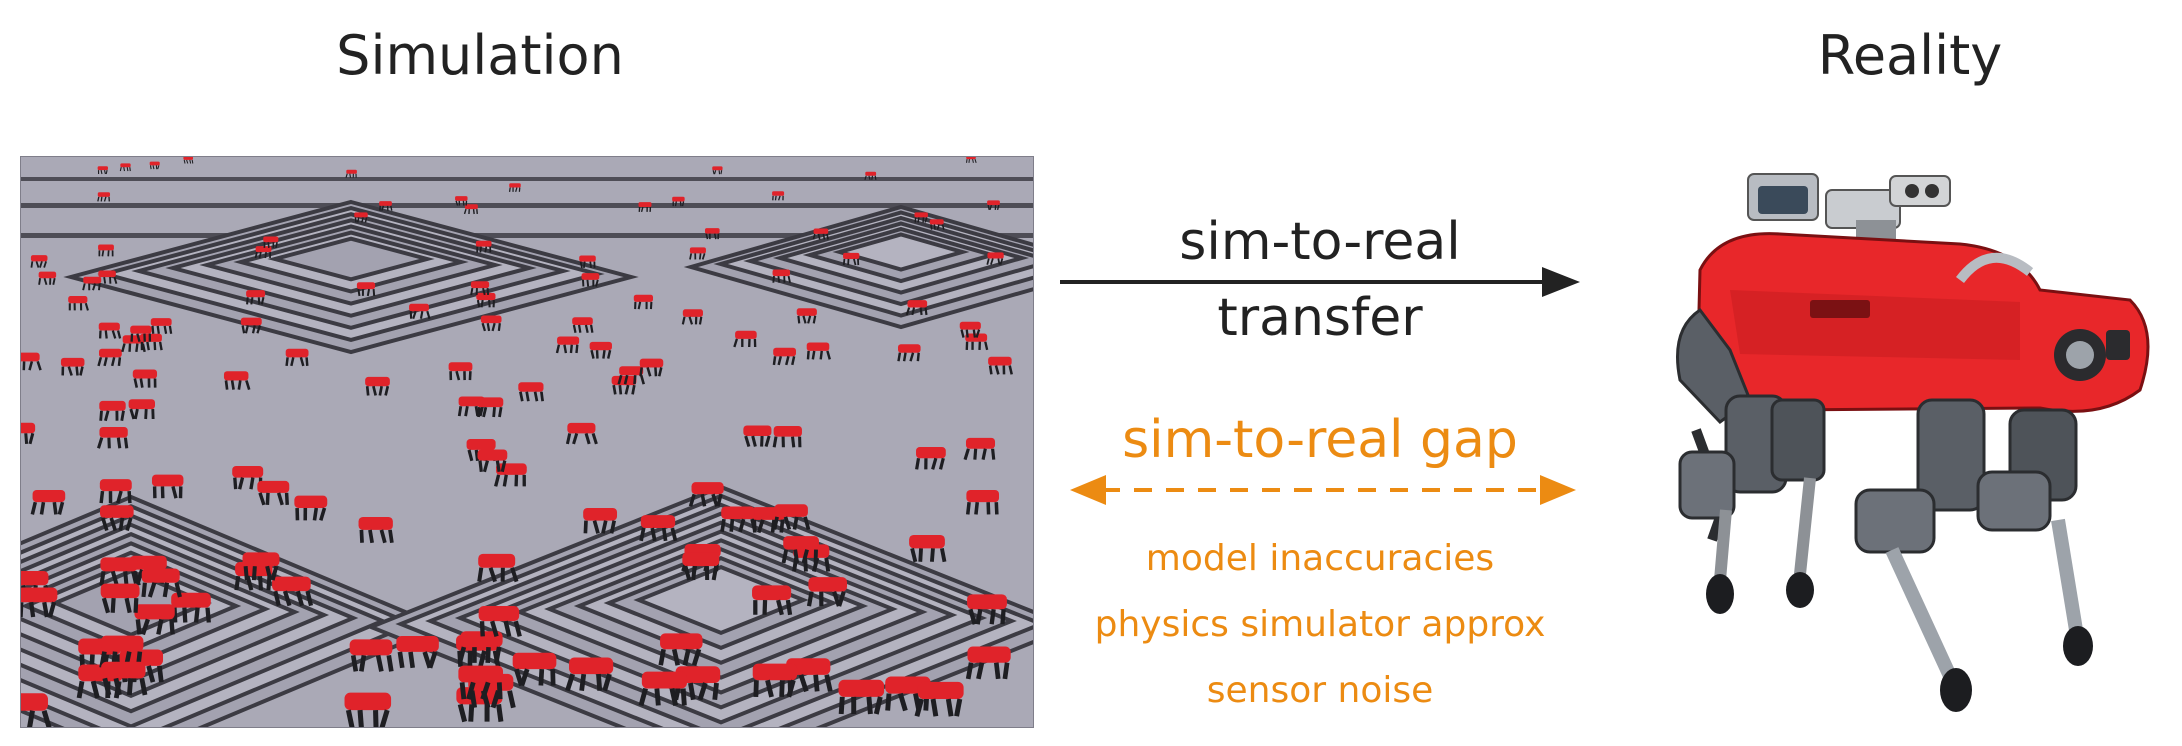  Describe the element at coordinates (1320, 558) in the screenshot. I see `gap-item-model-inaccuracies: model inaccuracies` at that location.